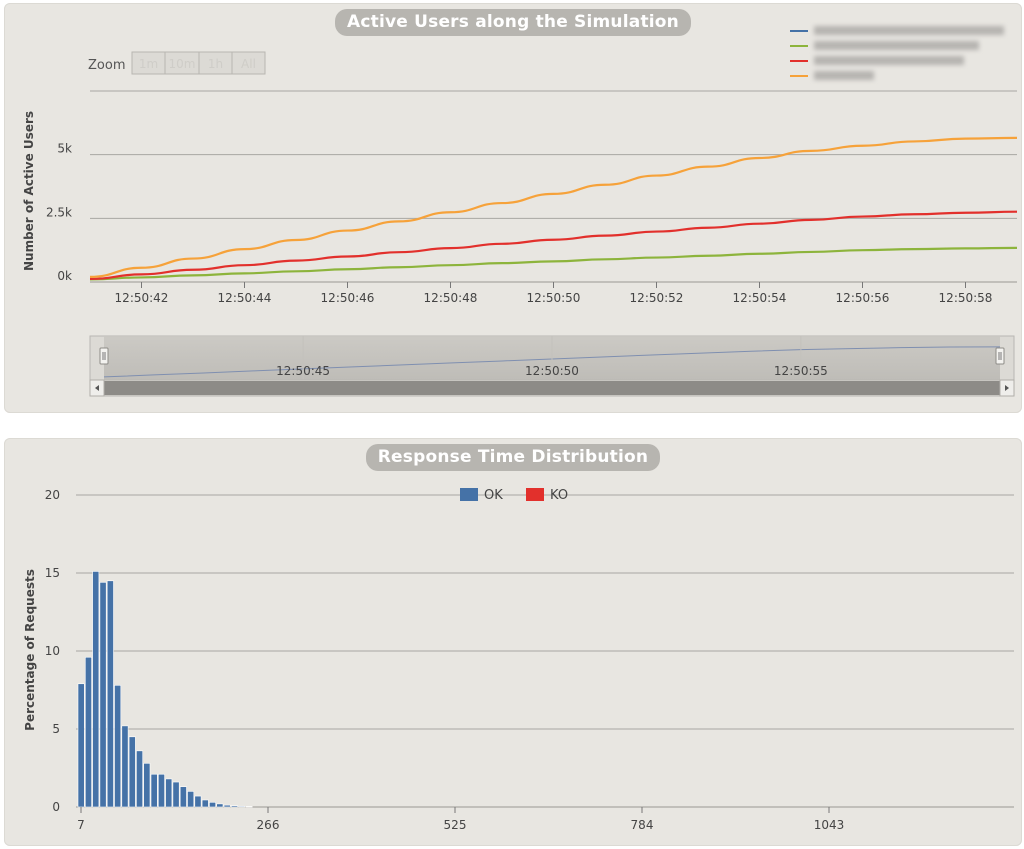 Image resolution: width=1024 pixels, height=849 pixels. What do you see at coordinates (165, 689) in the screenshot?
I see `bars` at bounding box center [165, 689].